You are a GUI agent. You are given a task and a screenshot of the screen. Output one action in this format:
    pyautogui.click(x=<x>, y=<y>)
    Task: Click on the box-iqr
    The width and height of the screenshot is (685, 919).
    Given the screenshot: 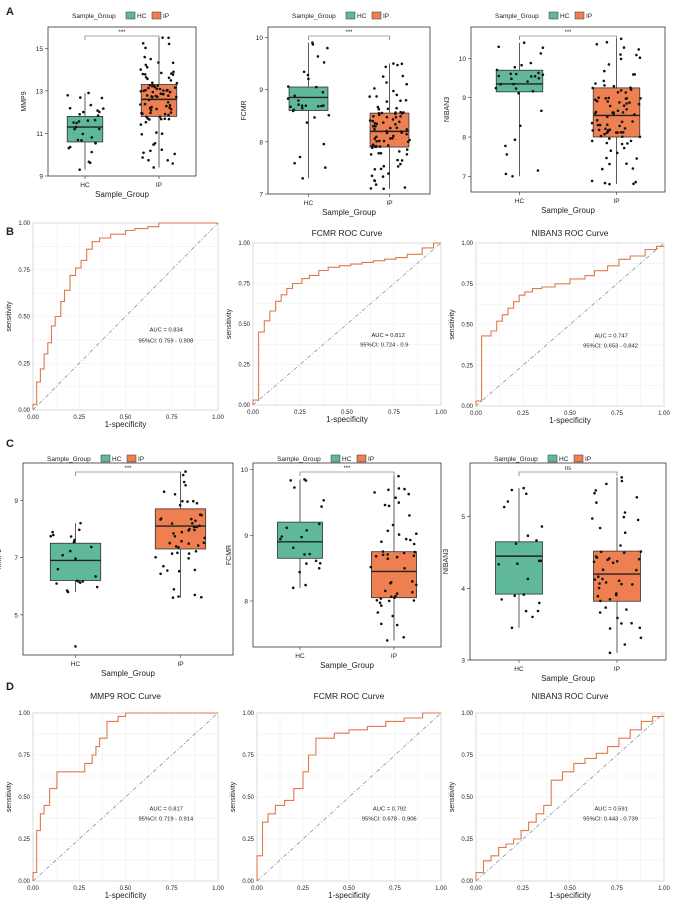 What is the action you would take?
    pyautogui.click(x=394, y=575)
    